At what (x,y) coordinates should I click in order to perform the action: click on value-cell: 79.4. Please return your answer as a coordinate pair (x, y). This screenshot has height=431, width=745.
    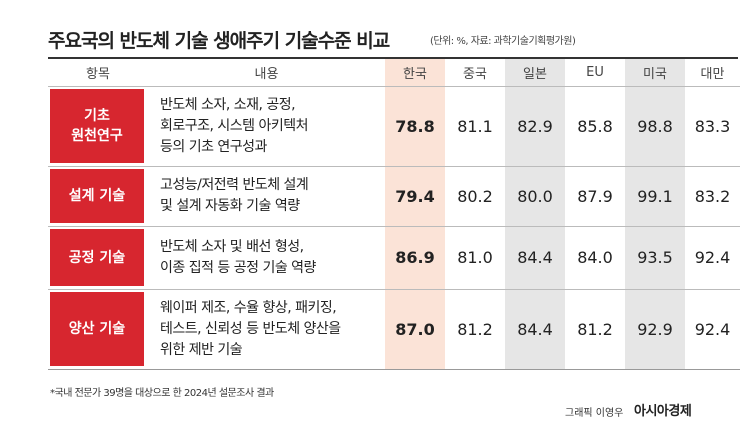
    Looking at the image, I should click on (415, 196).